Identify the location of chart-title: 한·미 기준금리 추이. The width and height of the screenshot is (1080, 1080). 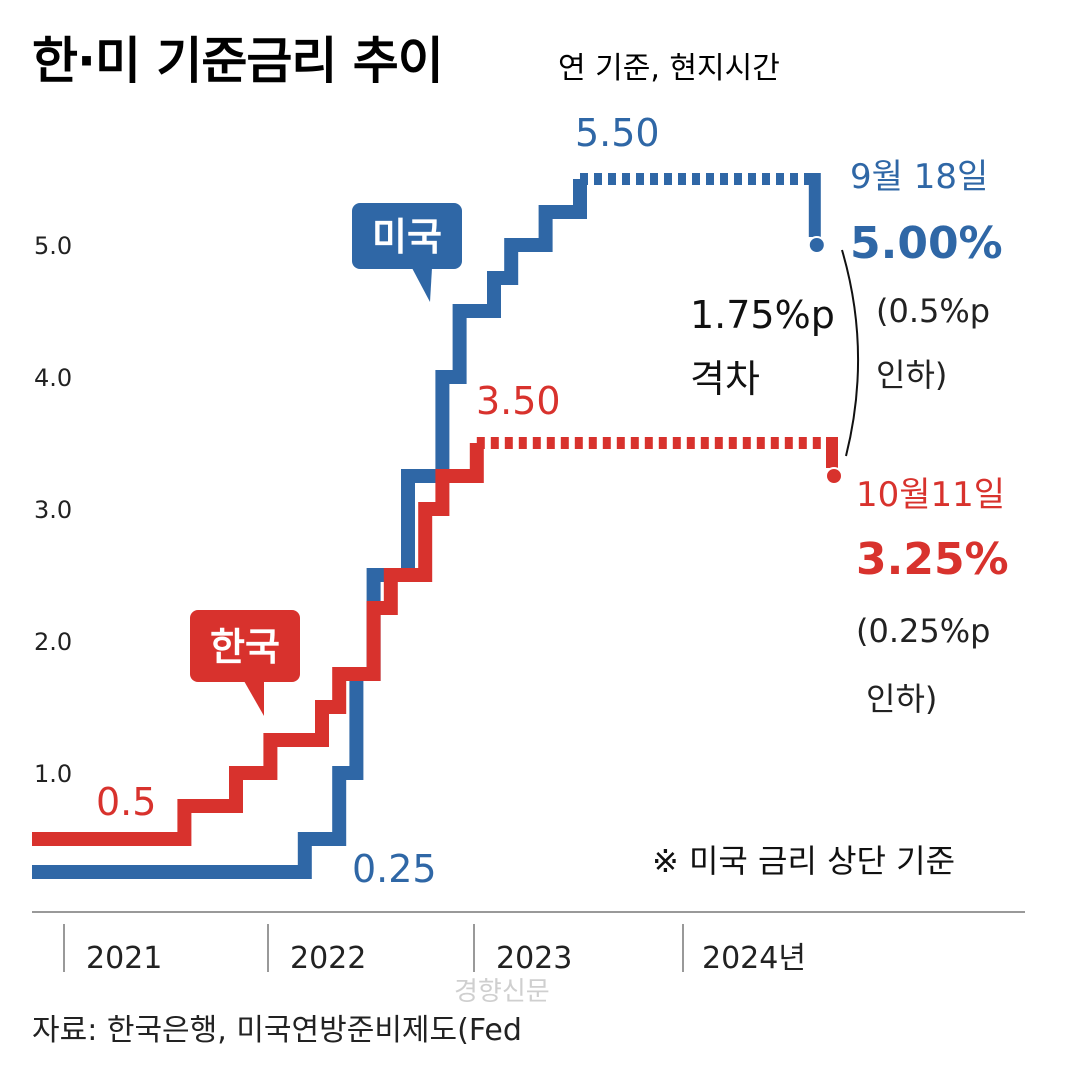
(237, 61).